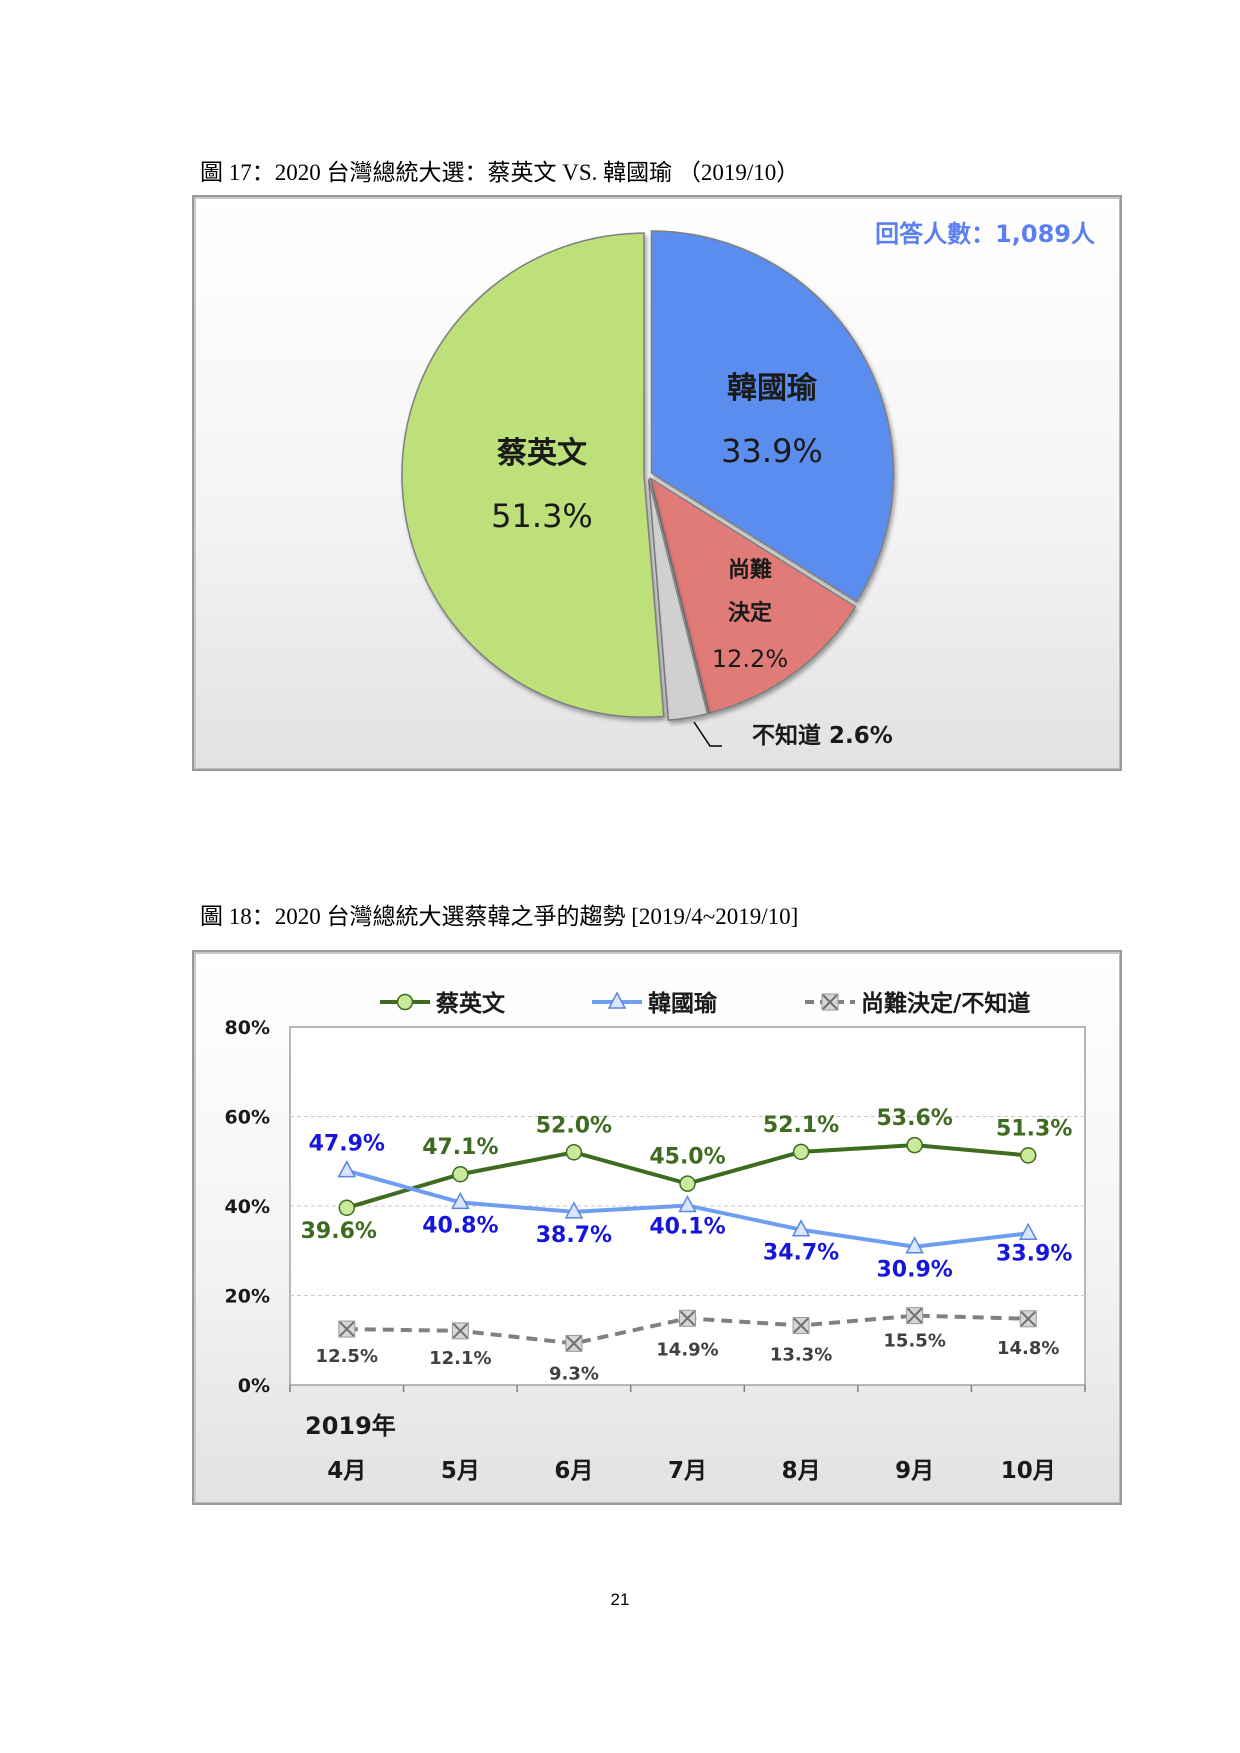 This screenshot has width=1240, height=1753. I want to click on x-category-label: 10月, so click(1028, 1471).